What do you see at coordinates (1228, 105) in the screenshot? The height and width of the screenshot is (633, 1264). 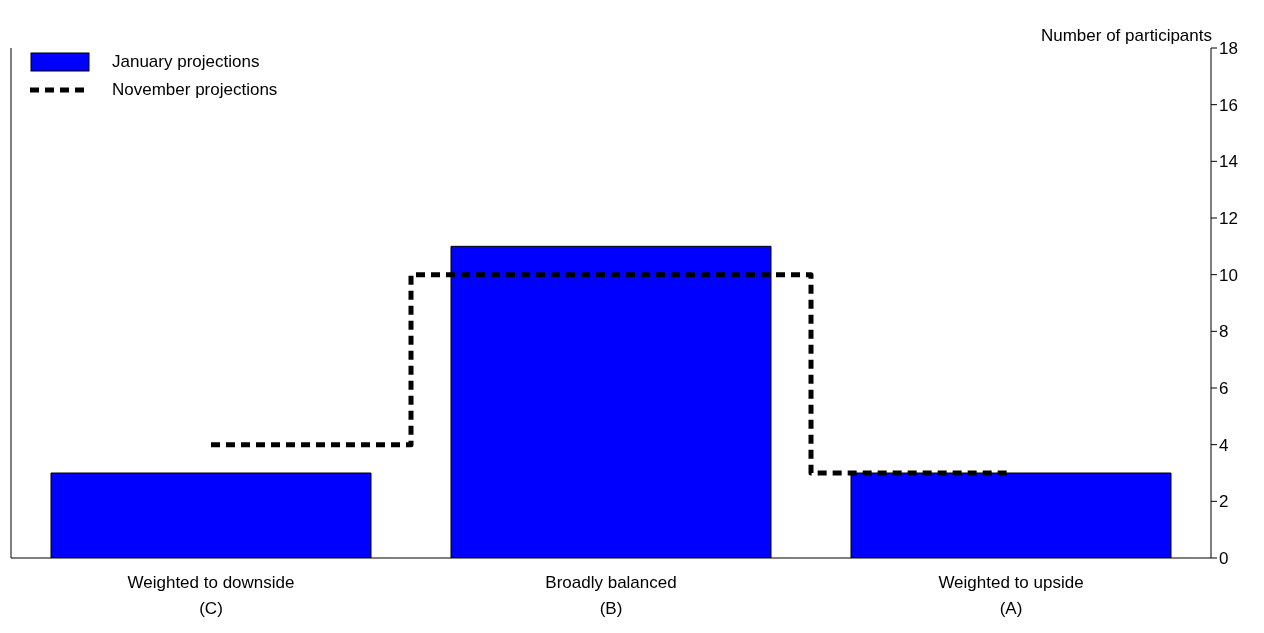 I see `y-tick-label: 16` at bounding box center [1228, 105].